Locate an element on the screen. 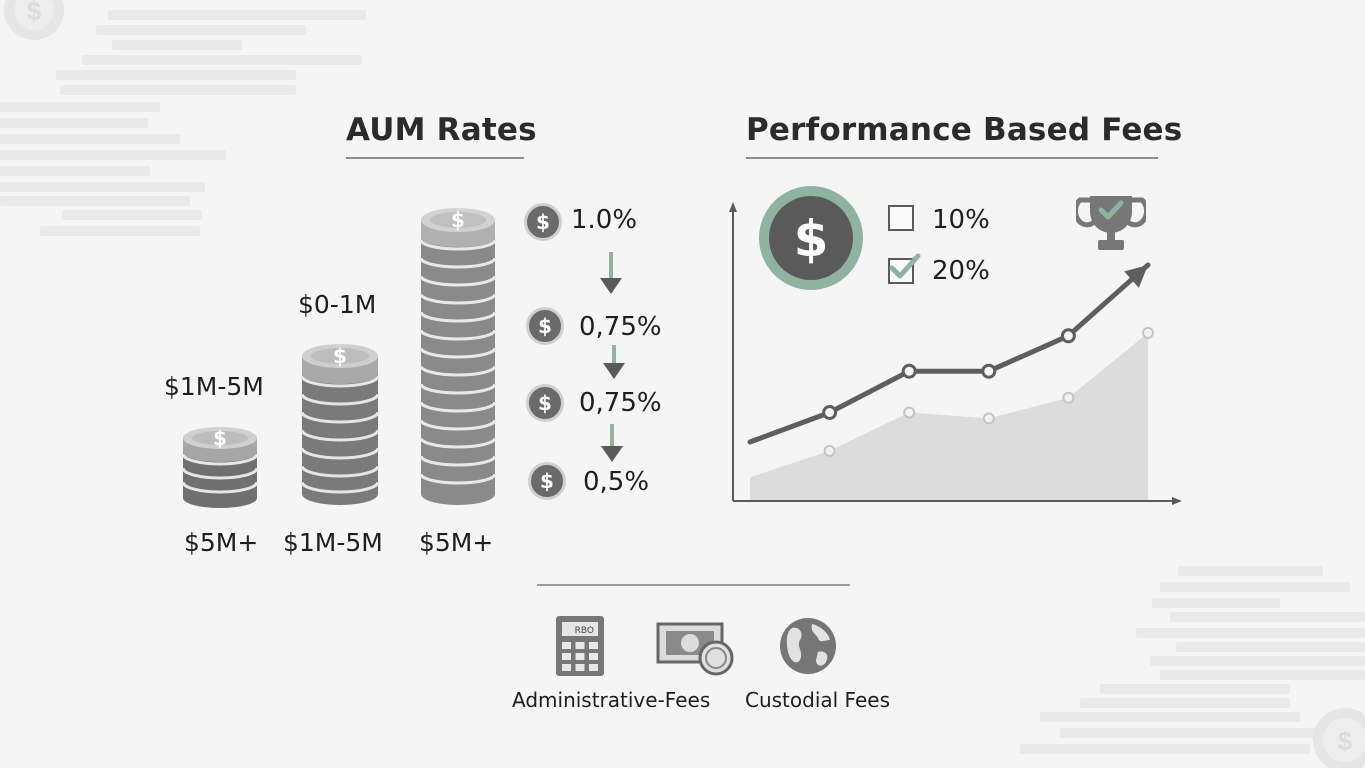 The width and height of the screenshot is (1365, 768). coin-stack-large: $ is located at coordinates (458, 356).